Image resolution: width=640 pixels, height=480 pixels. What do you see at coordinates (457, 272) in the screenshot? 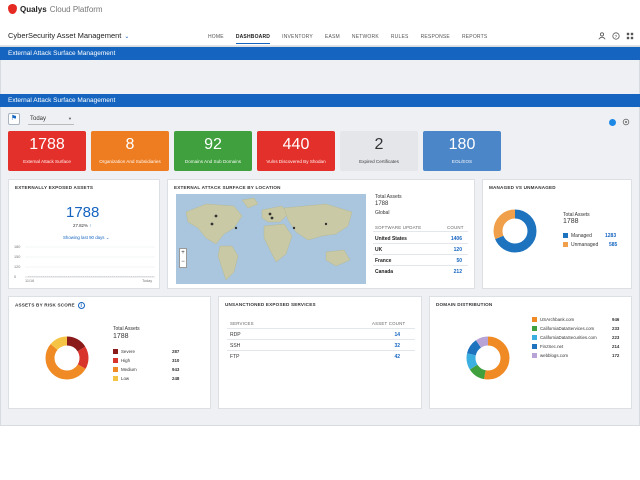
I see `location-row-count: 212` at bounding box center [457, 272].